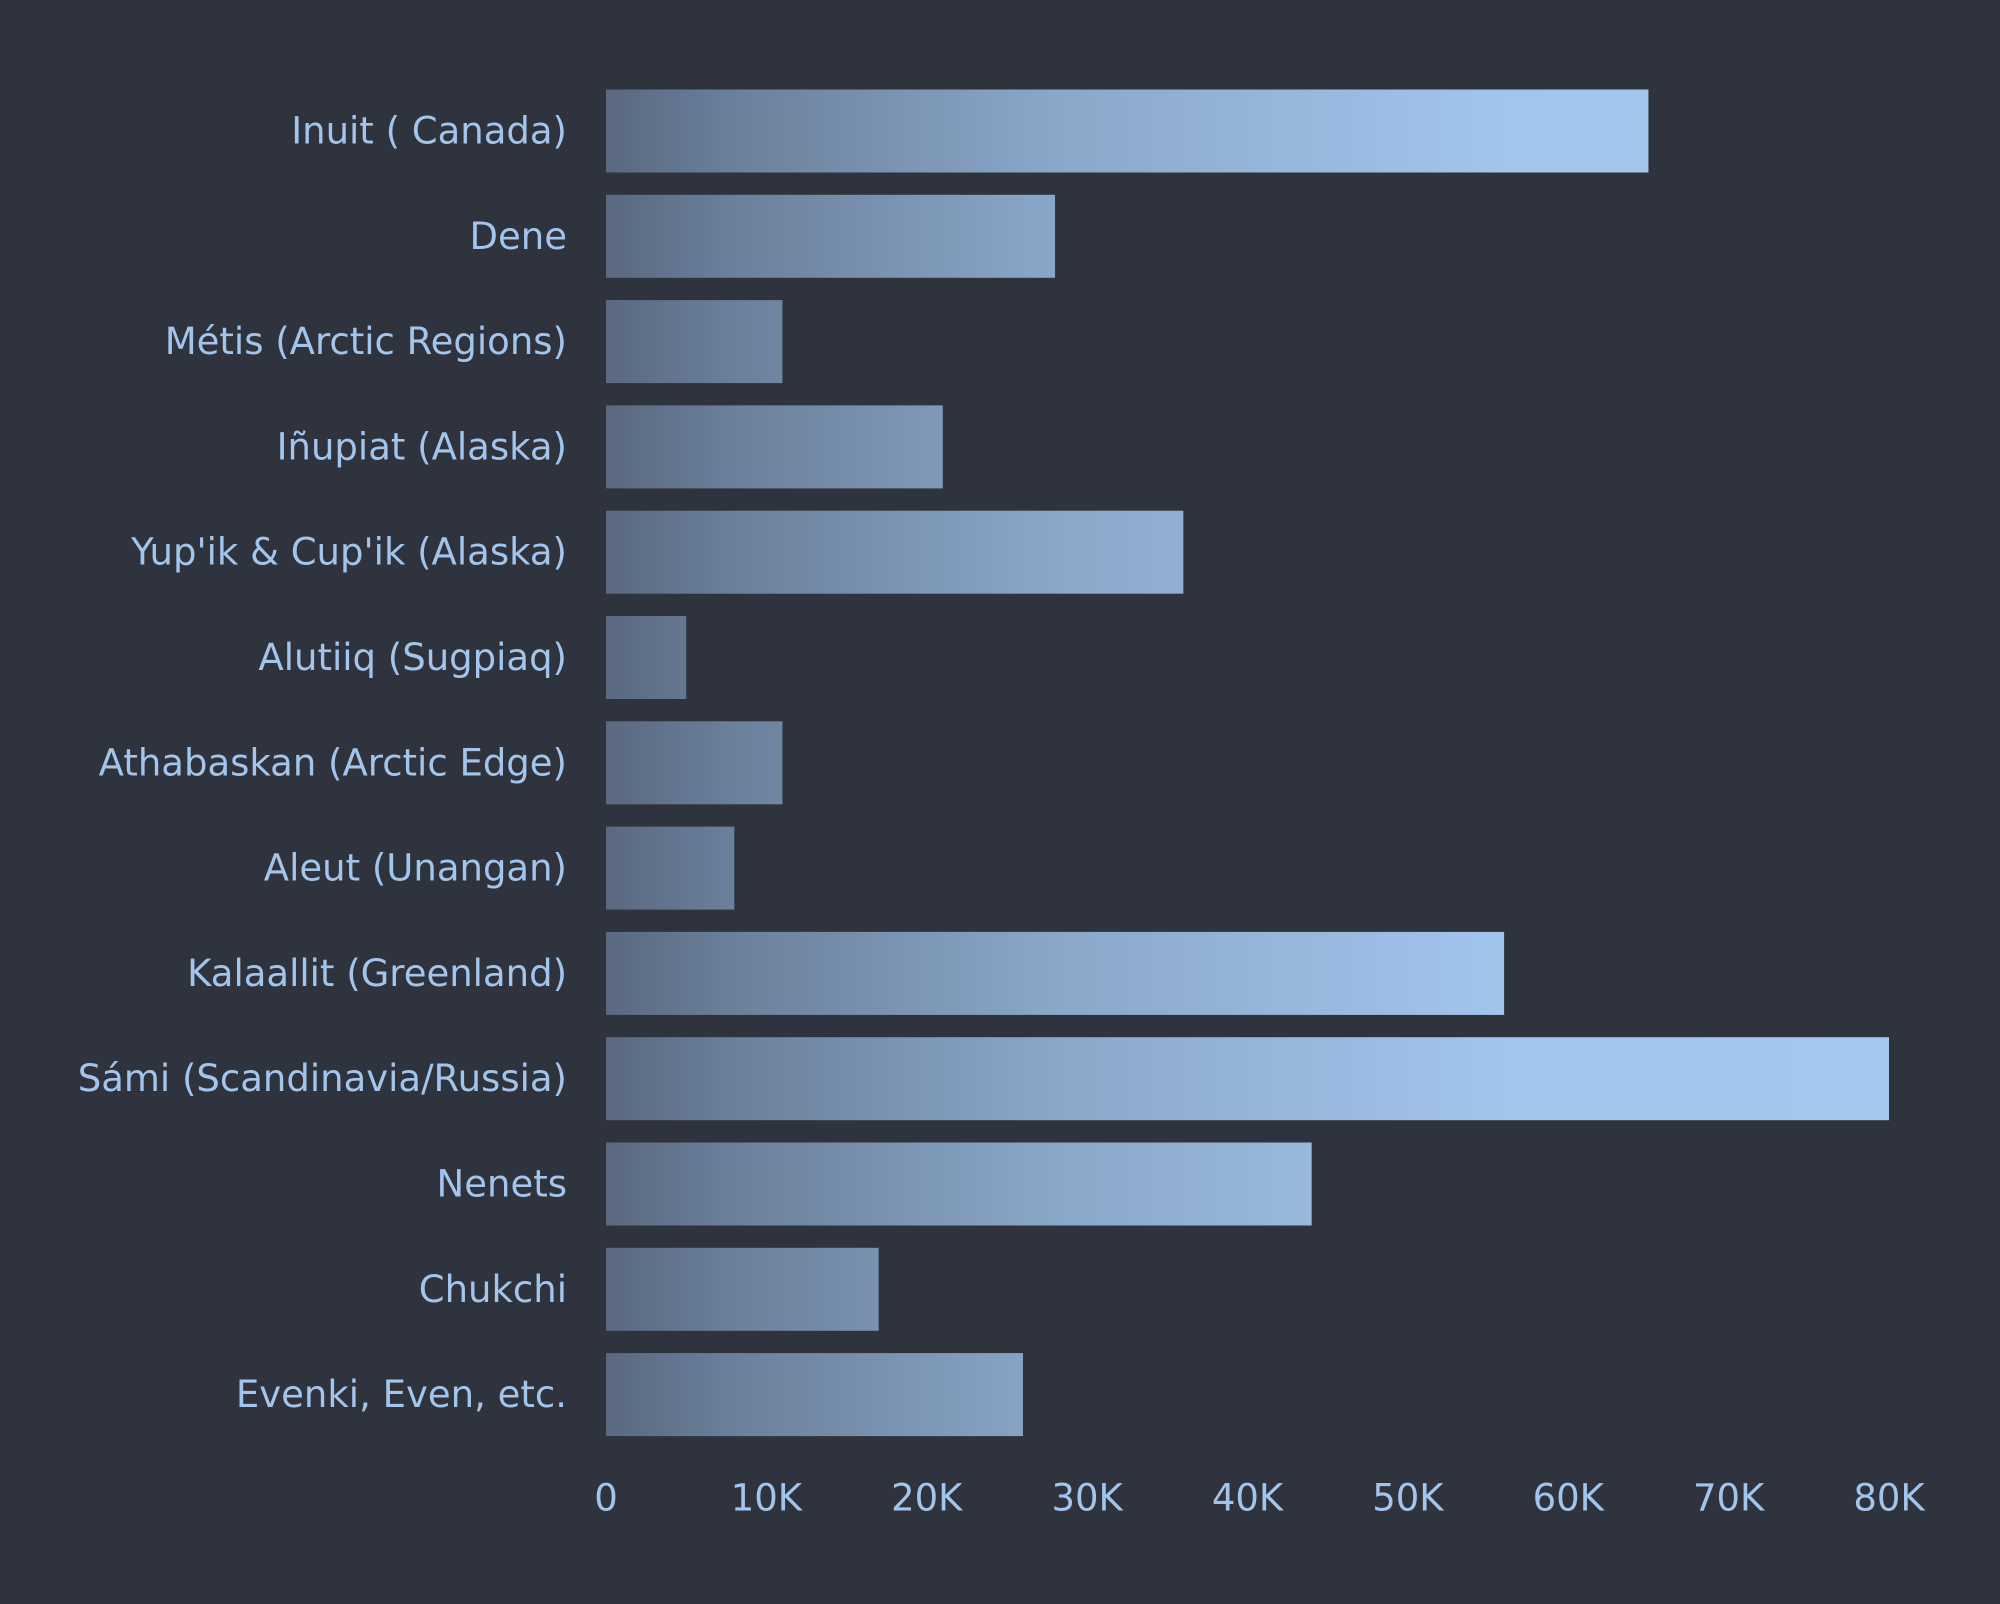 The width and height of the screenshot is (2000, 1604). What do you see at coordinates (377, 973) in the screenshot?
I see `category-label: Kalaallit (Greenland)` at bounding box center [377, 973].